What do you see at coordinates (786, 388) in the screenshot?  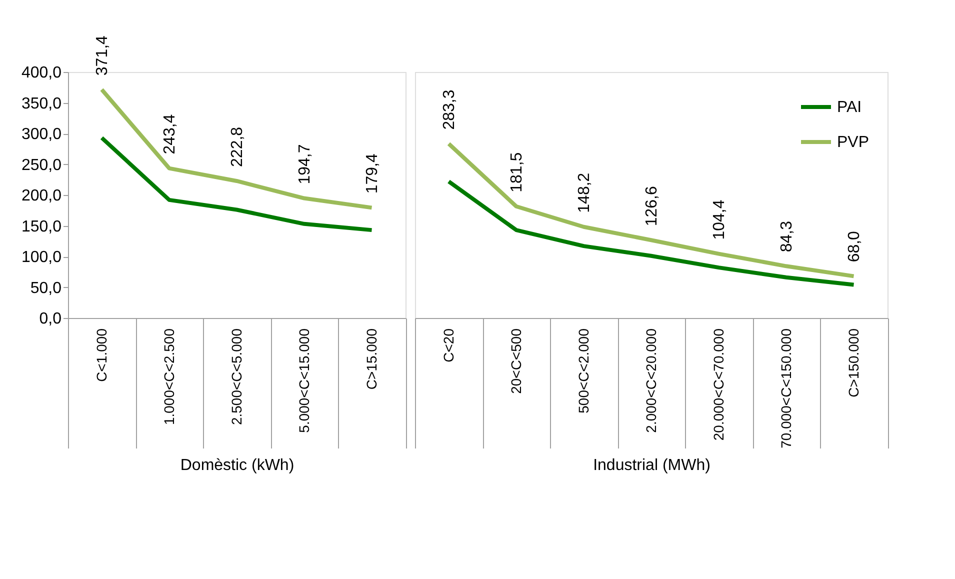 I see `x-tick-label: 70.000<C<150.000` at bounding box center [786, 388].